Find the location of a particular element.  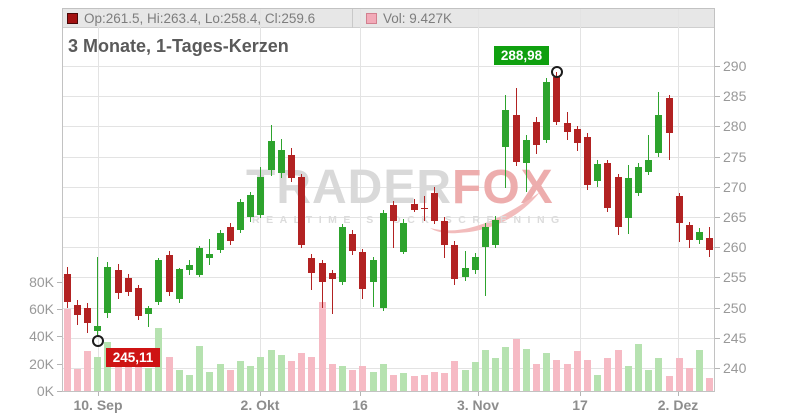

legend-divider is located at coordinates (352, 18).